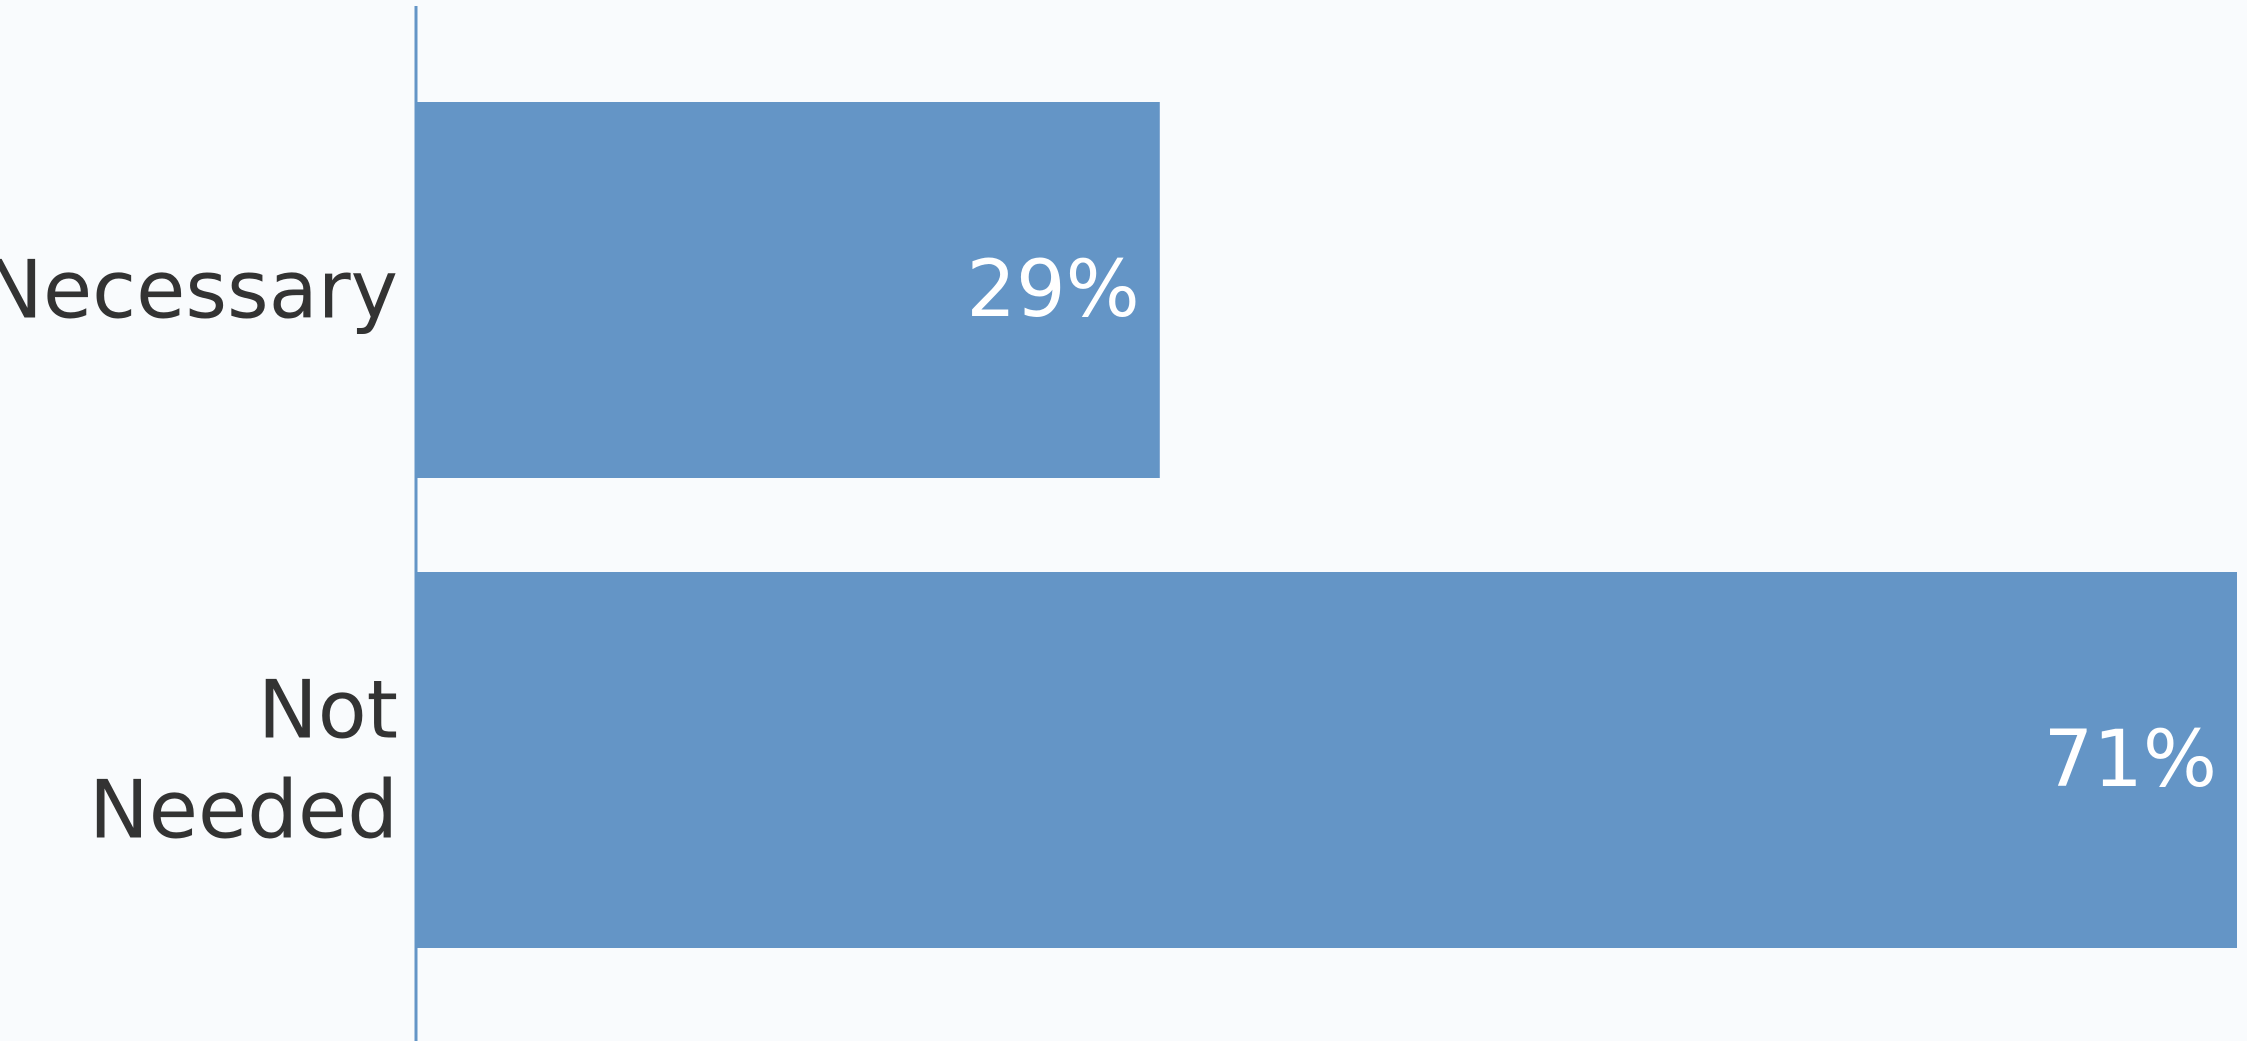 This screenshot has height=1041, width=2247. Describe the element at coordinates (788, 290) in the screenshot. I see `bar-necessary` at that location.